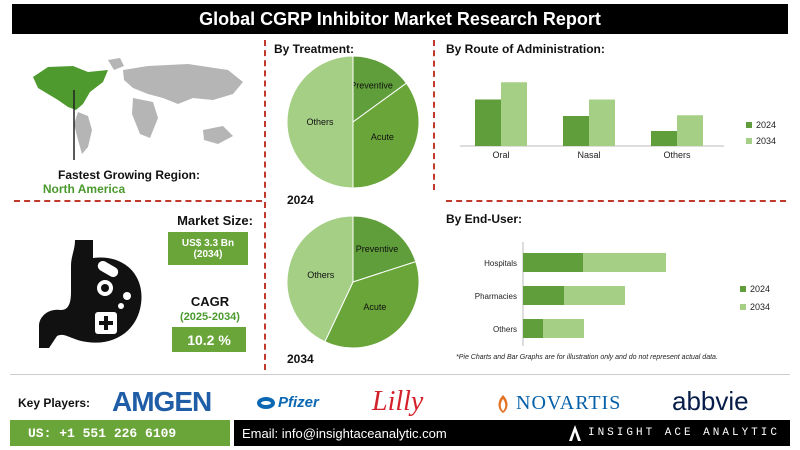 The height and width of the screenshot is (450, 800). What do you see at coordinates (102, 433) in the screenshot?
I see `phone-number: US: +1 551 226 6109` at bounding box center [102, 433].